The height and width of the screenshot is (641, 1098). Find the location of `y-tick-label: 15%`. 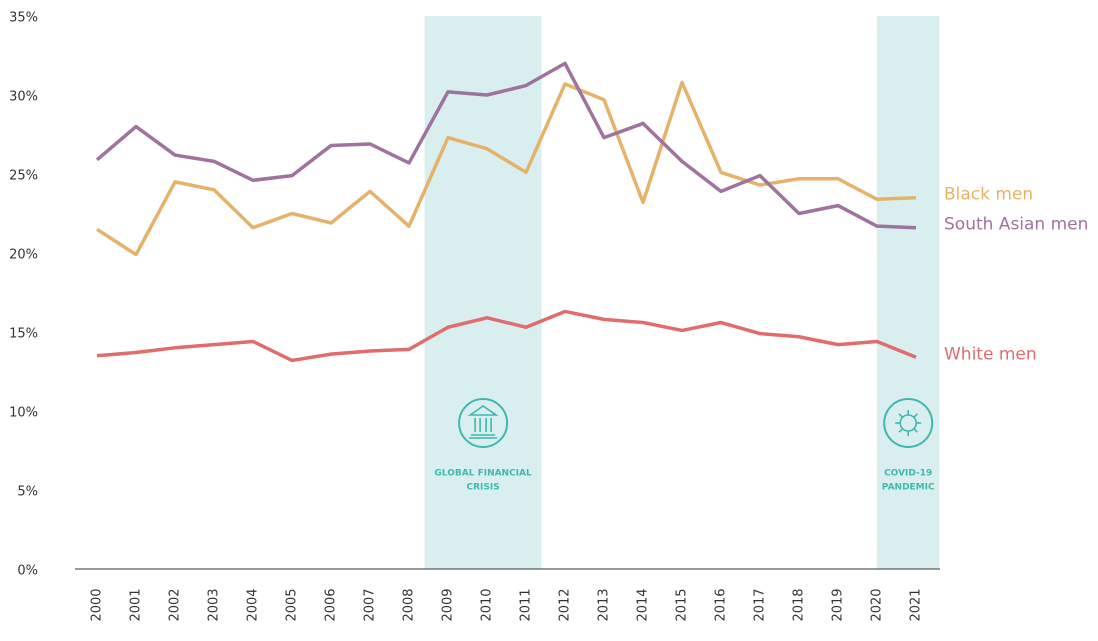

y-tick-label: 15% is located at coordinates (23, 334).